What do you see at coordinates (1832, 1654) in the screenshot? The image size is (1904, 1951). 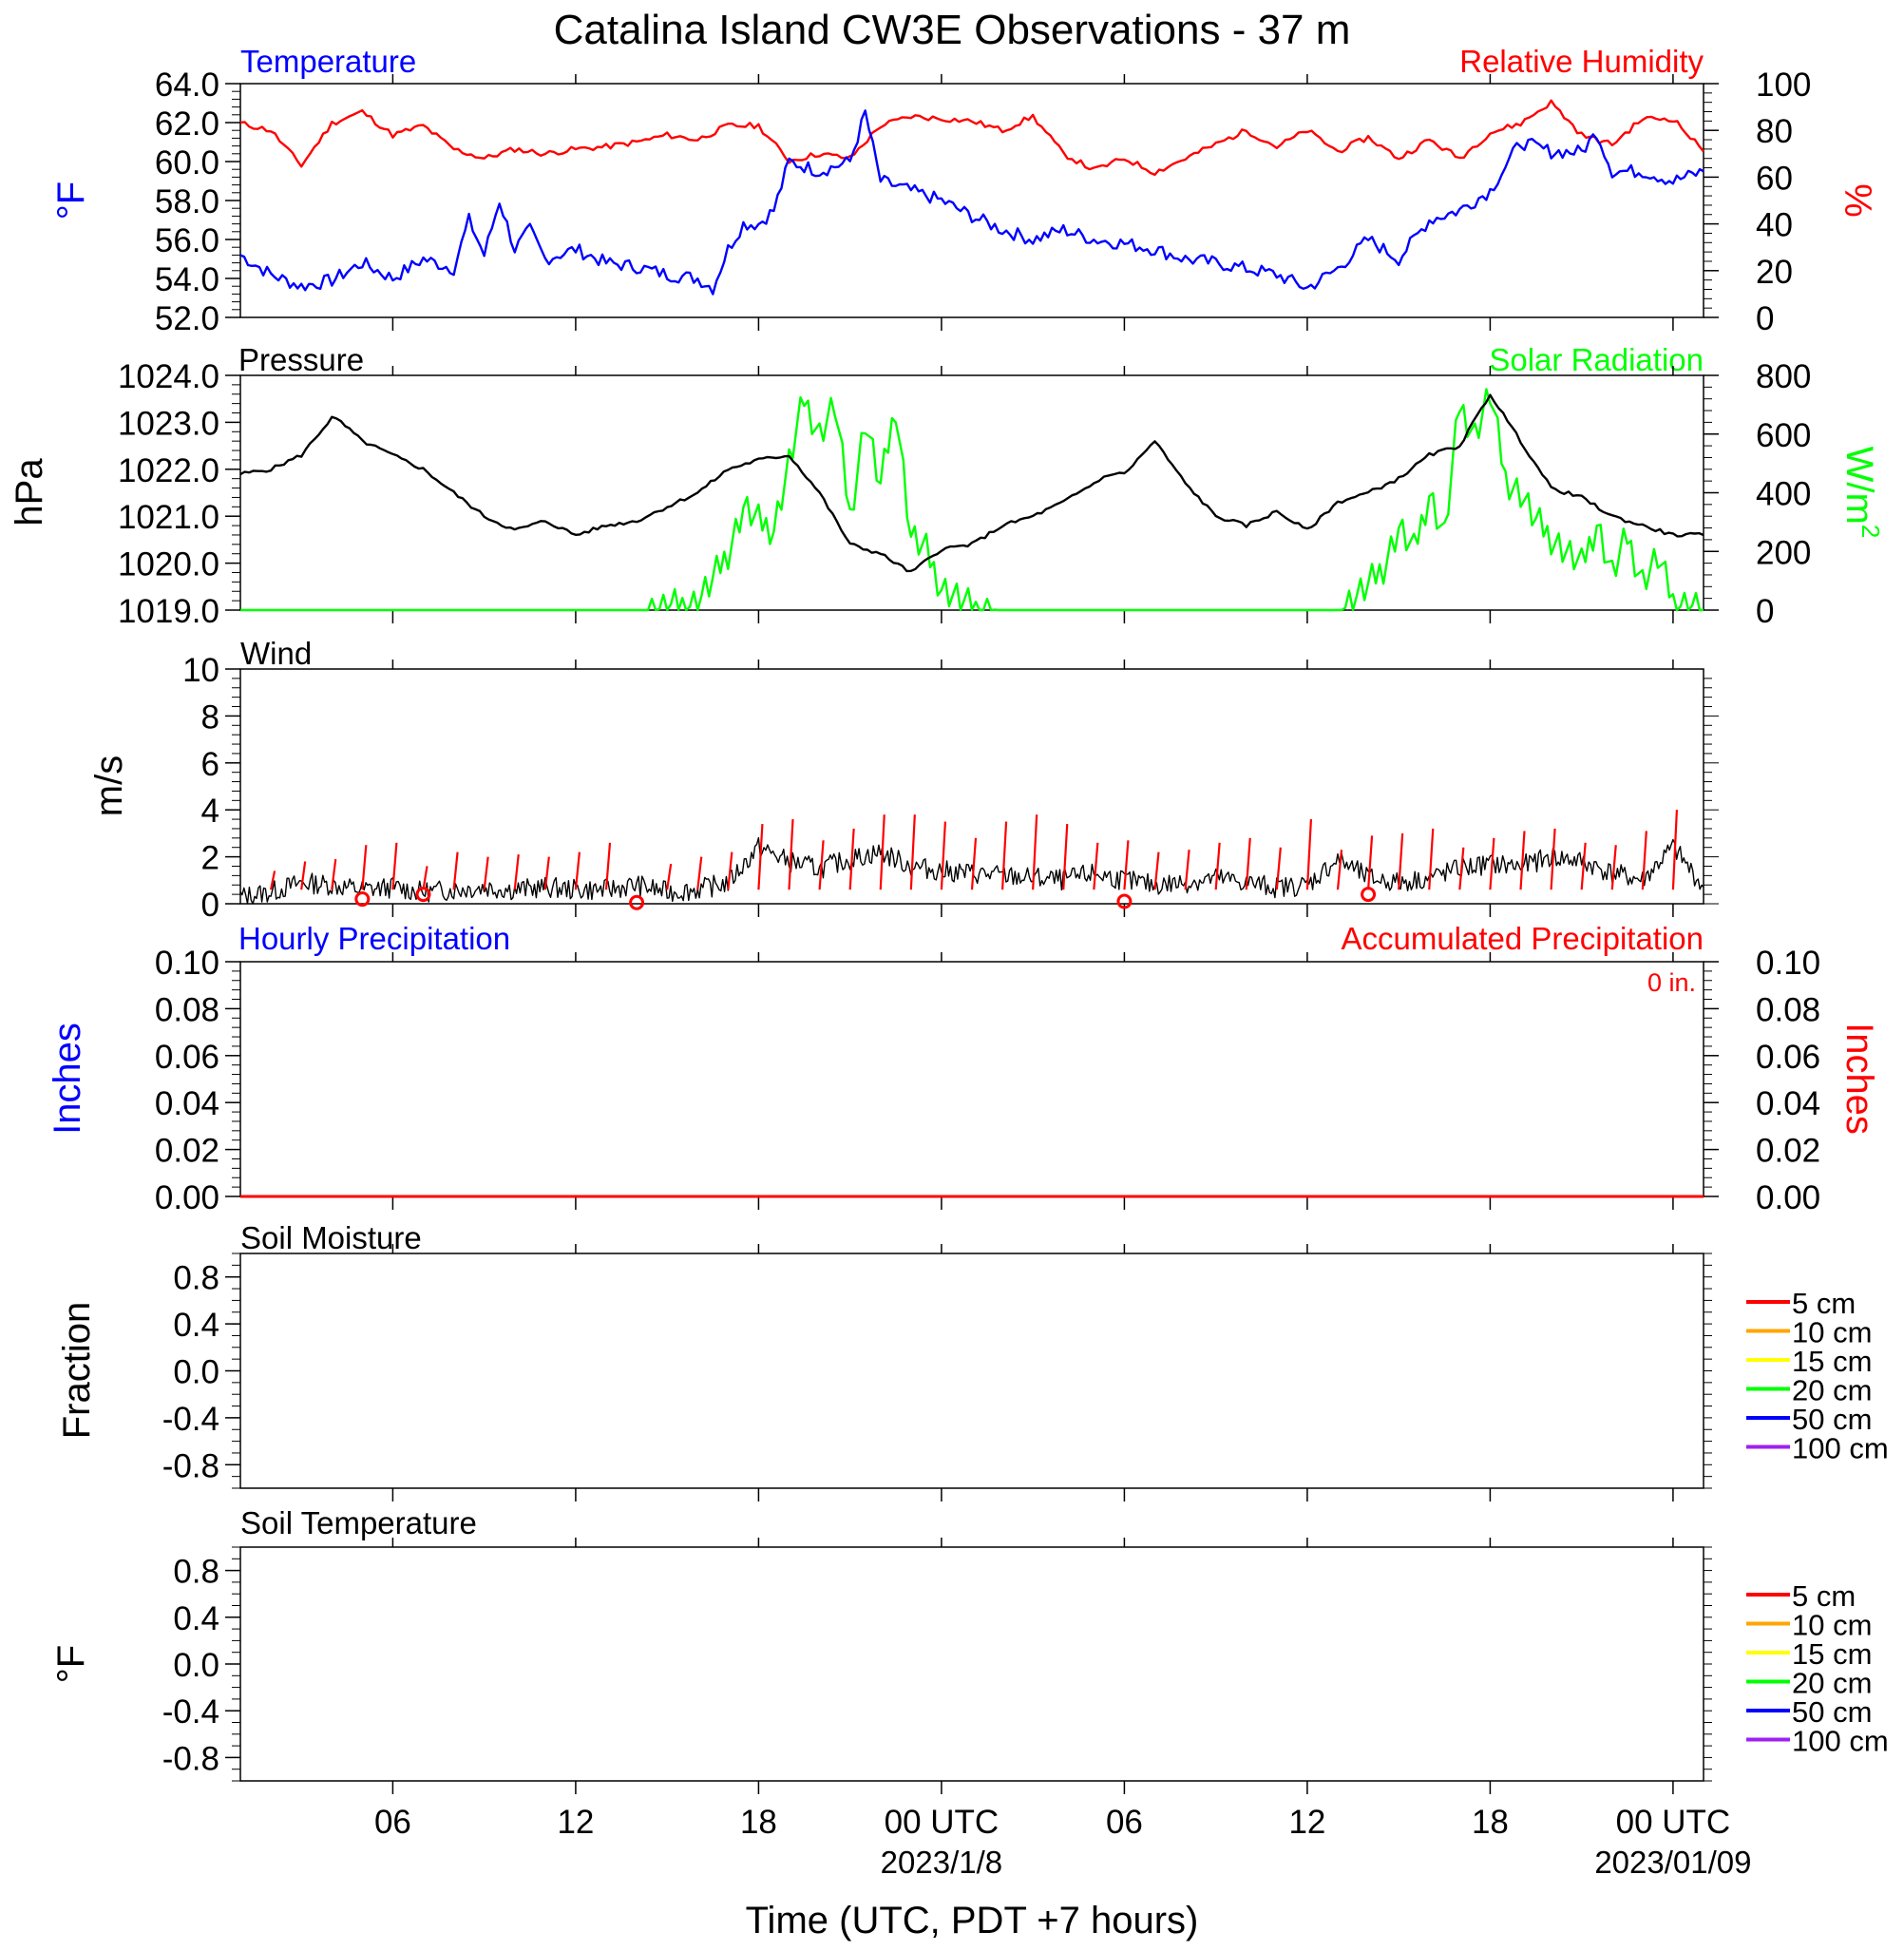 I see `legend-label: 15 cm` at bounding box center [1832, 1654].